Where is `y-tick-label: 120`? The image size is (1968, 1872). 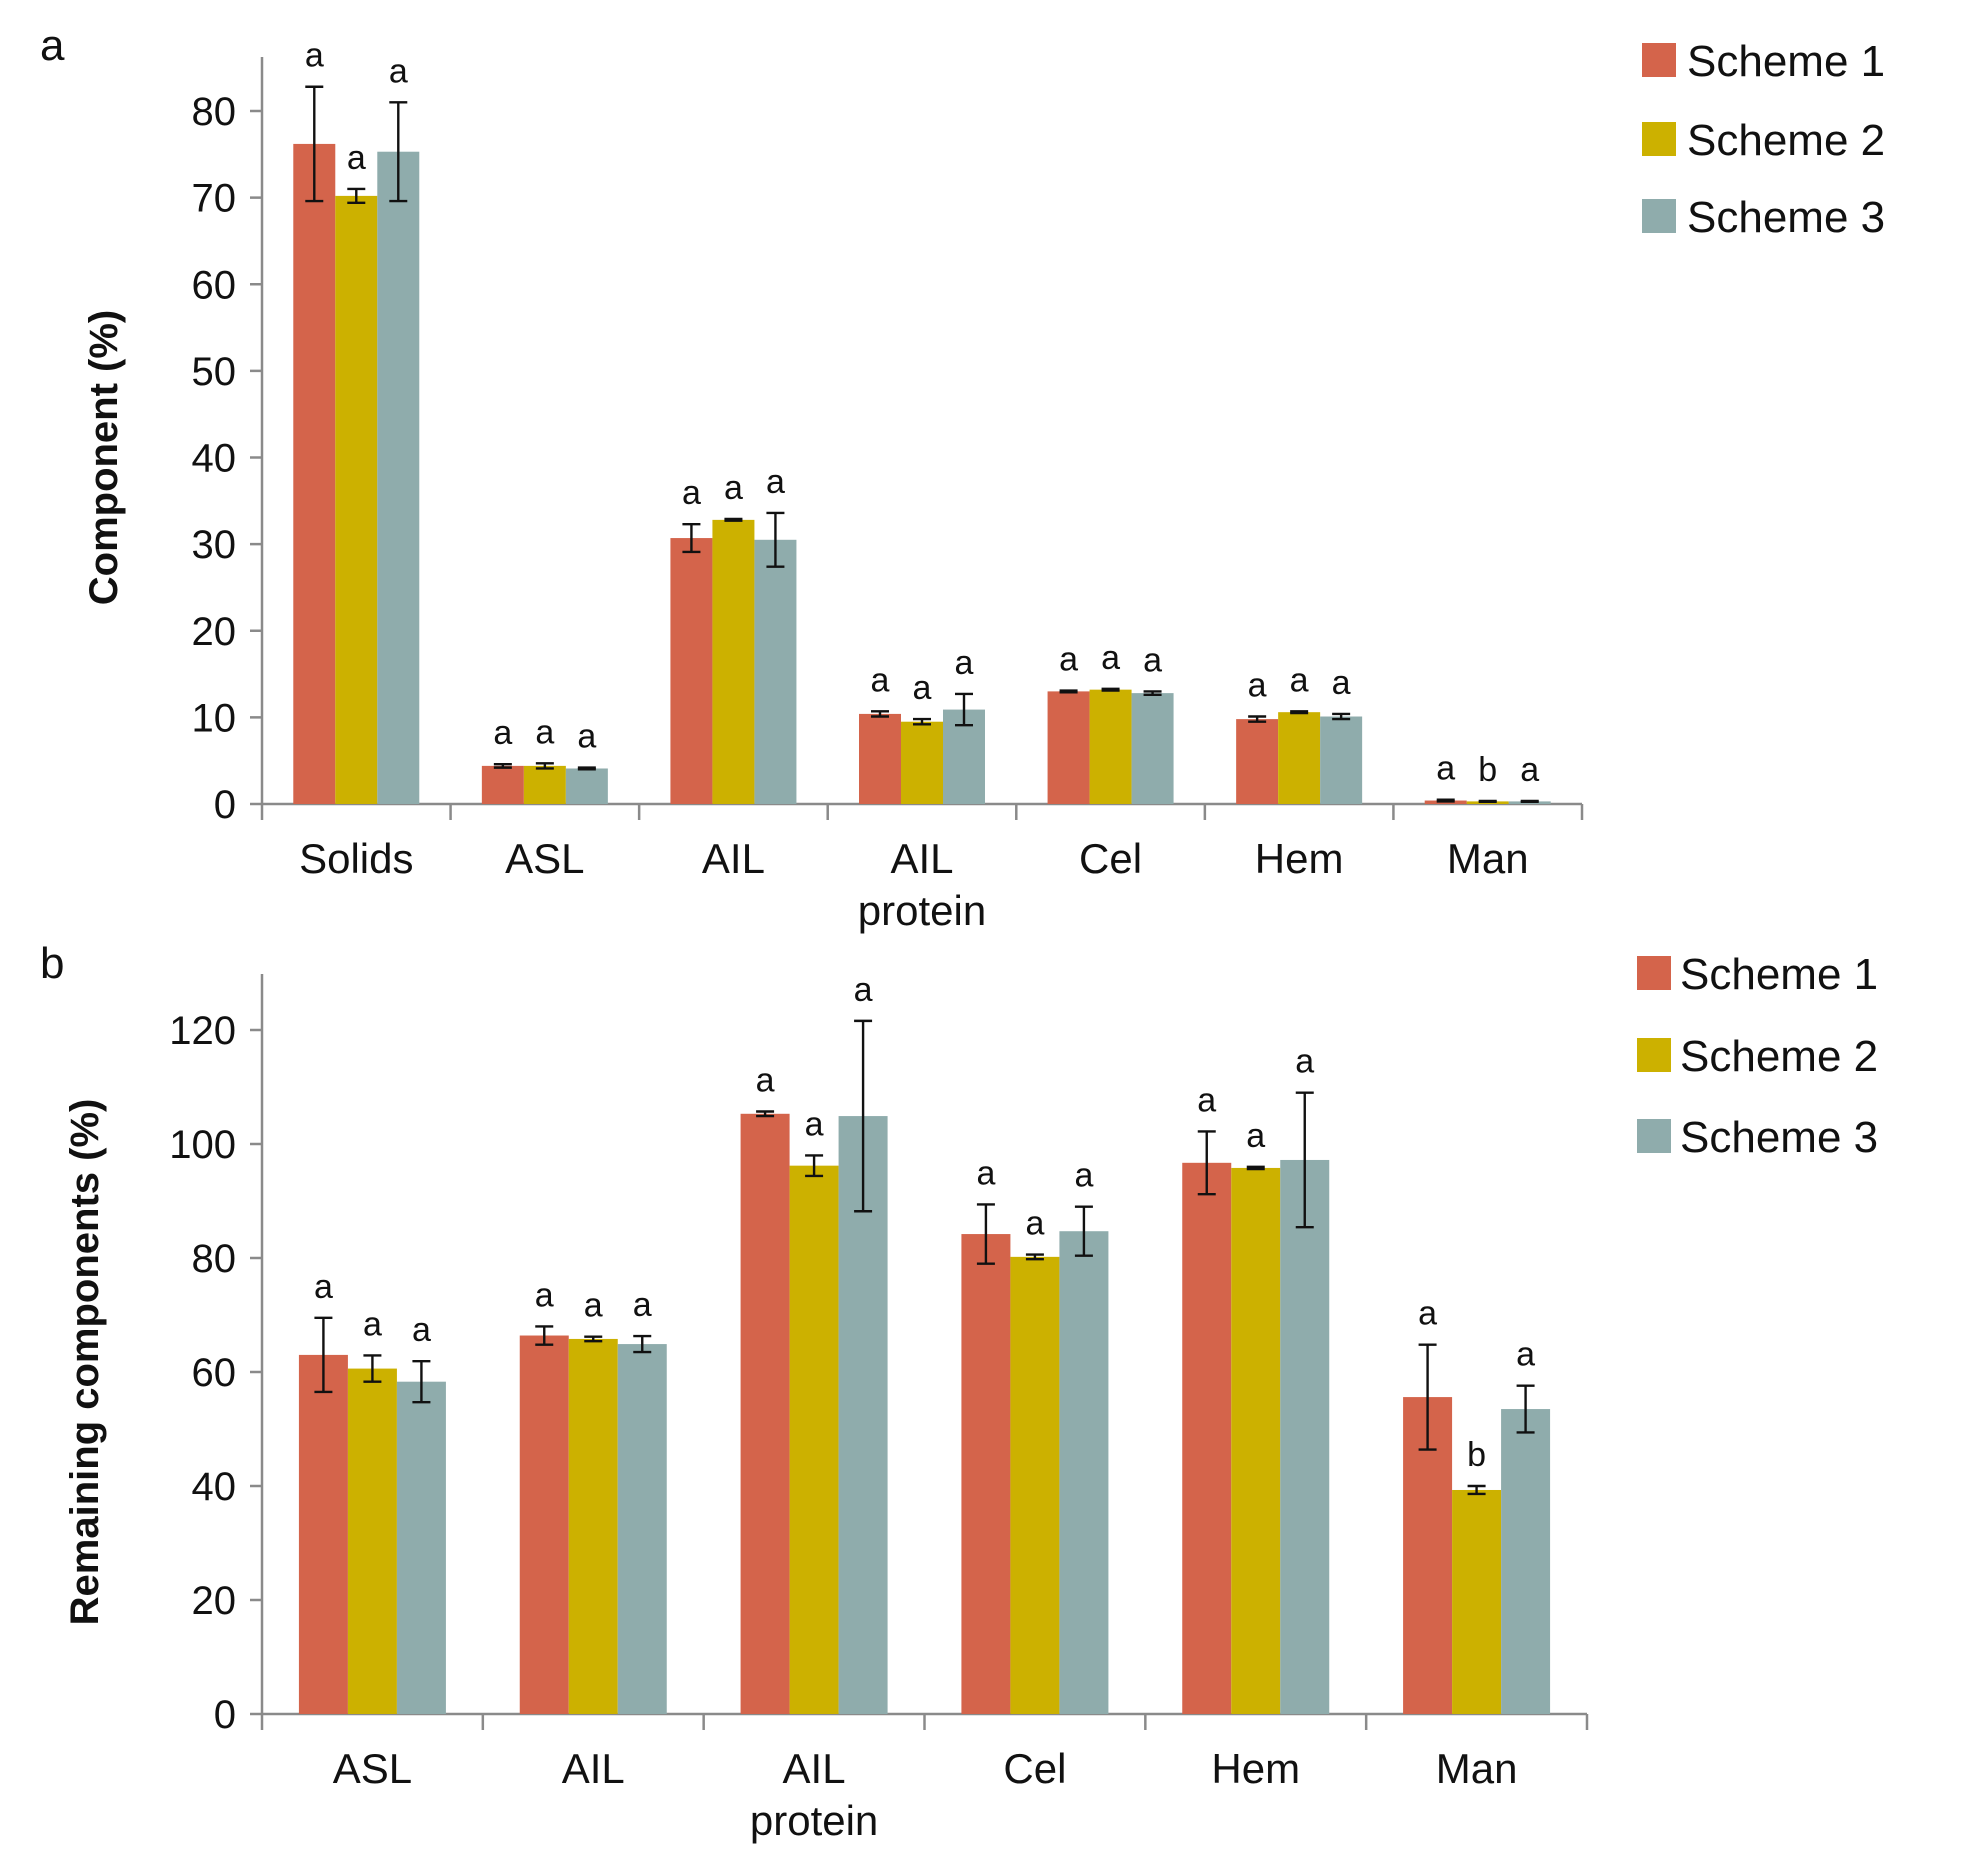 y-tick-label: 120 is located at coordinates (202, 1031).